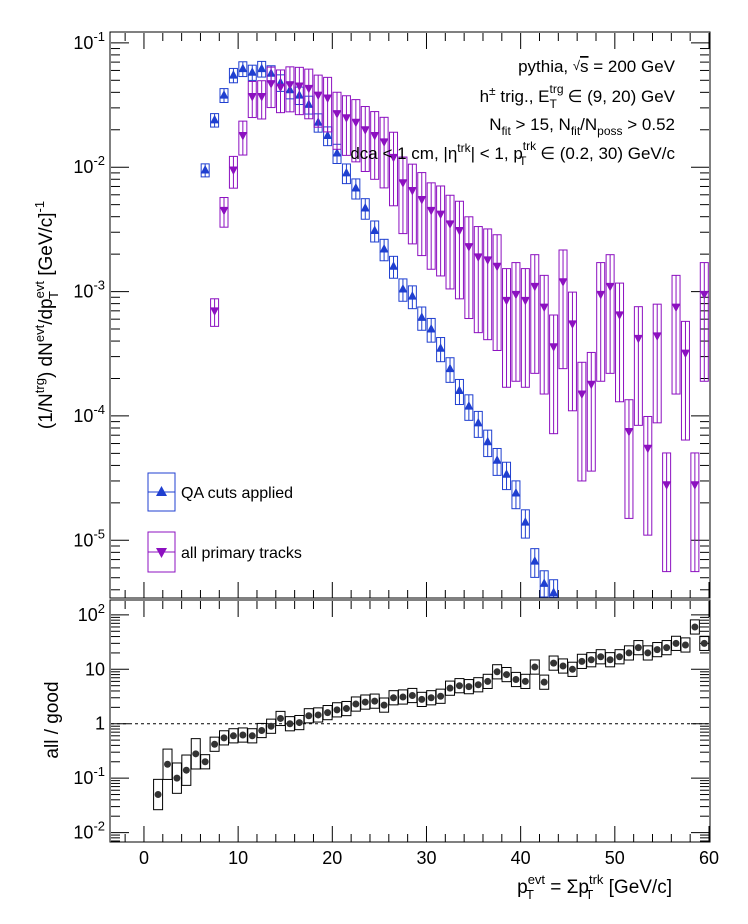 The height and width of the screenshot is (924, 748). I want to click on legend-entry-all: all primary tracks, so click(224, 552).